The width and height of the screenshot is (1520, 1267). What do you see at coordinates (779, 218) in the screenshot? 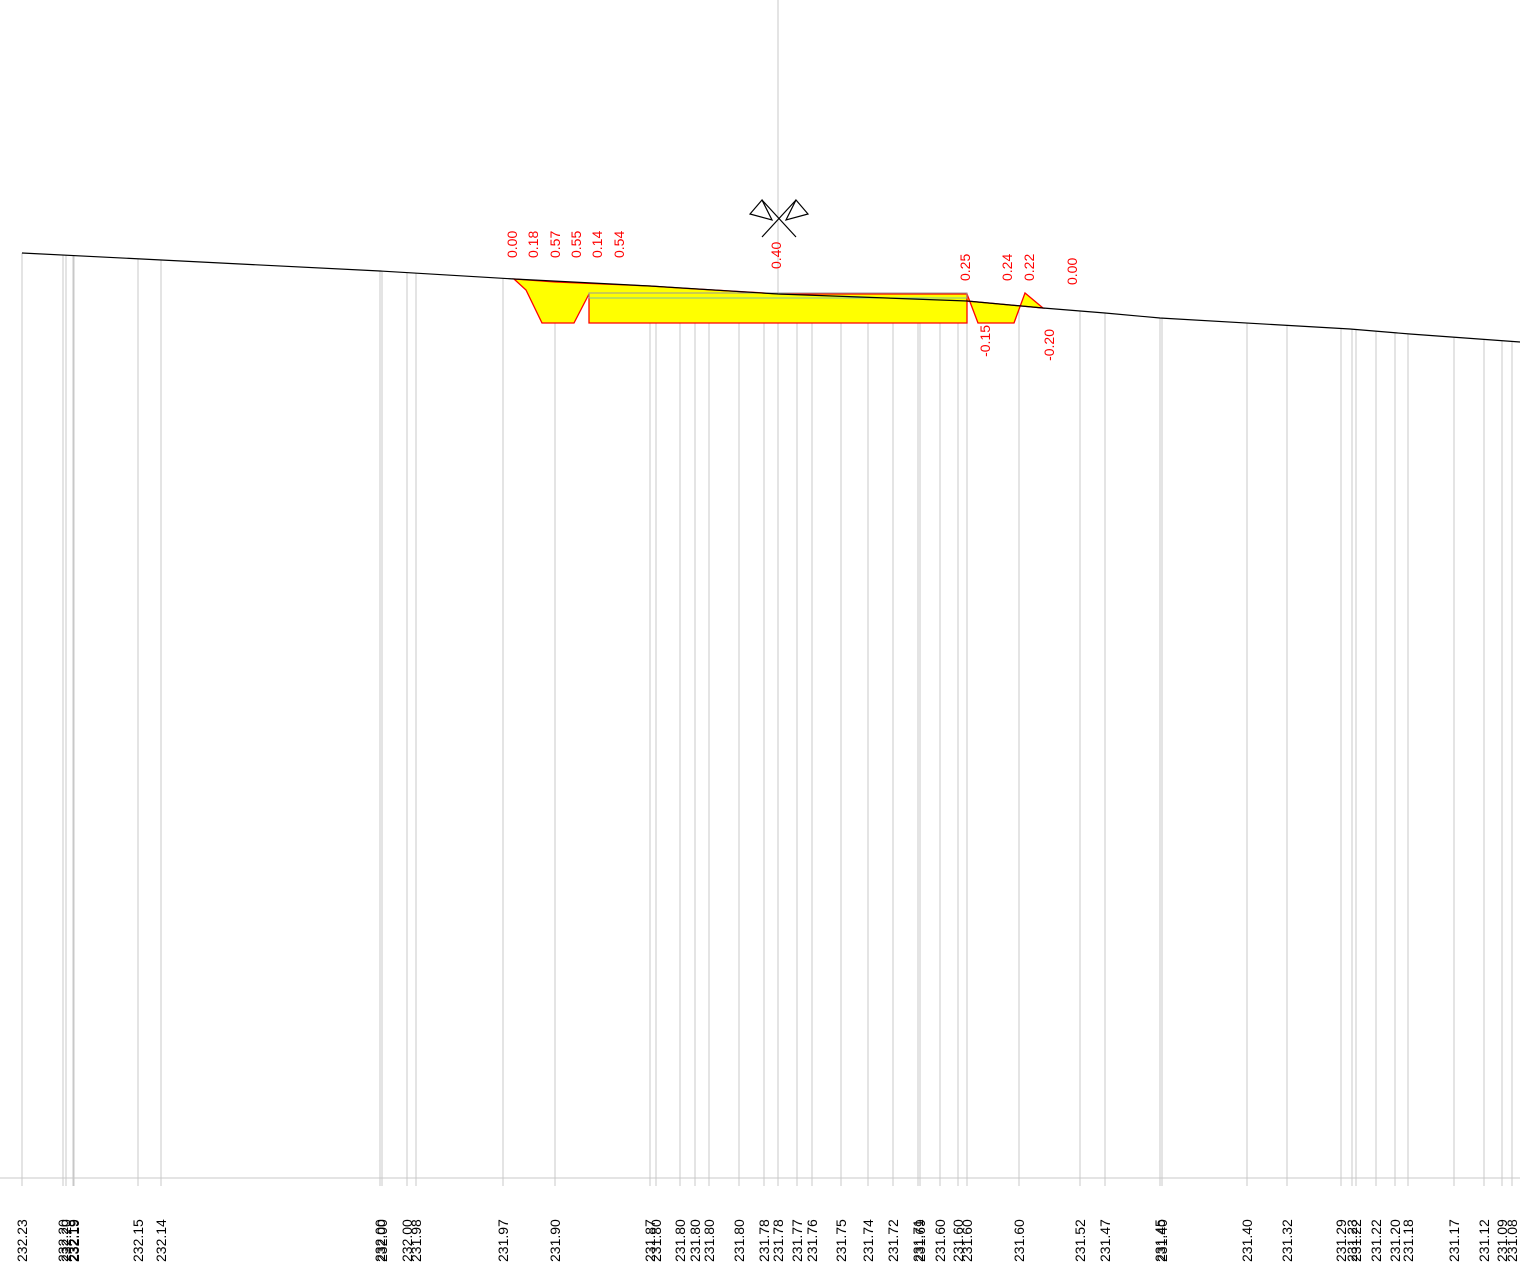
I see `centerline-flags-icon` at bounding box center [779, 218].